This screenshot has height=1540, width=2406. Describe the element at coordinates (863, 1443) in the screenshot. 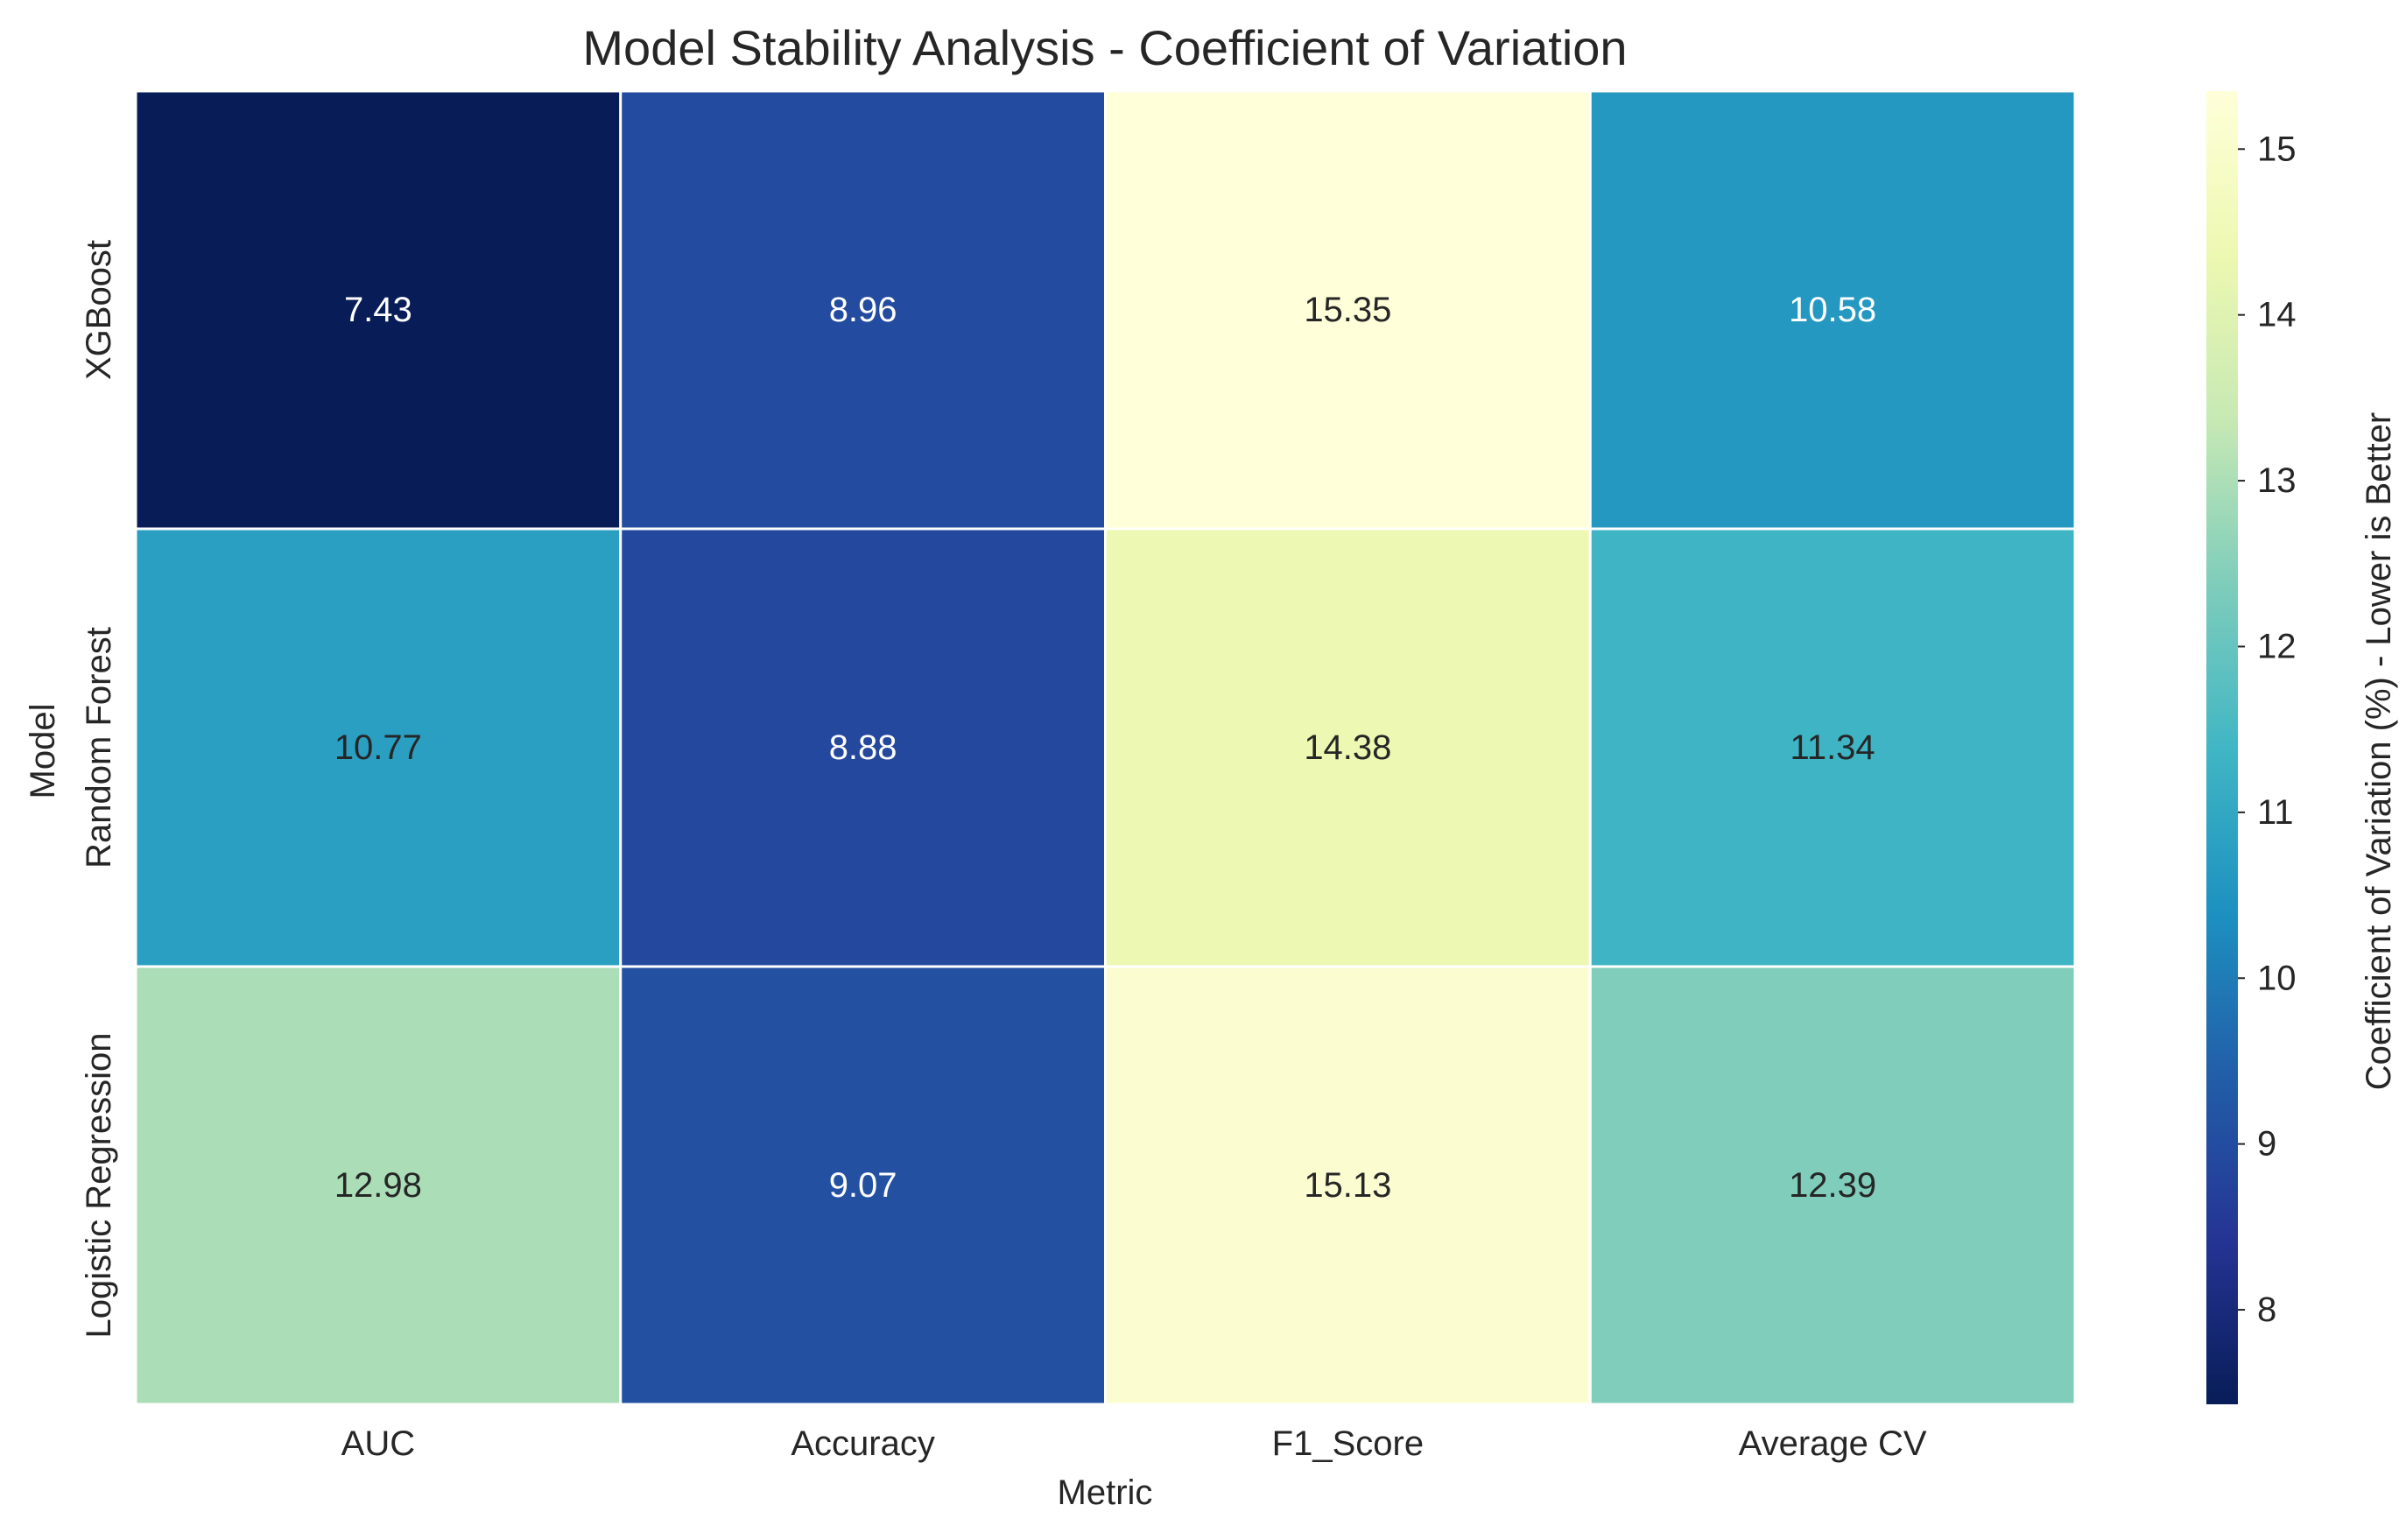

I see `x-tick-label-accuracy: Accuracy` at that location.